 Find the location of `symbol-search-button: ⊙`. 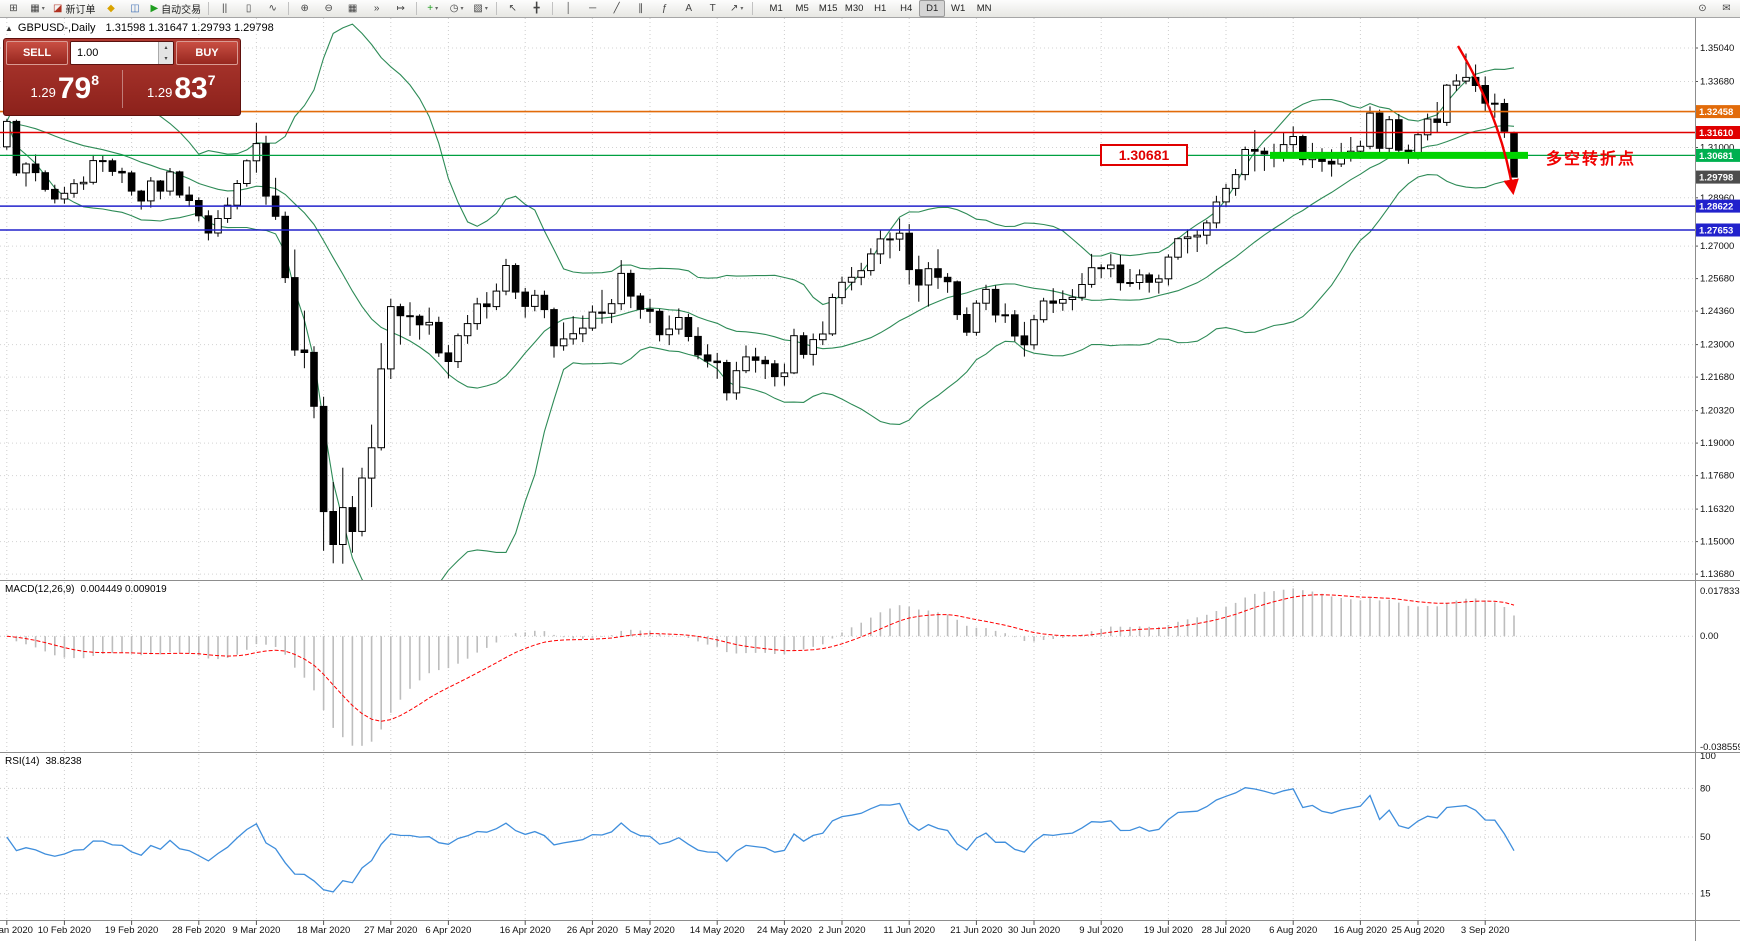

symbol-search-button: ⊙ is located at coordinates (1702, 8).